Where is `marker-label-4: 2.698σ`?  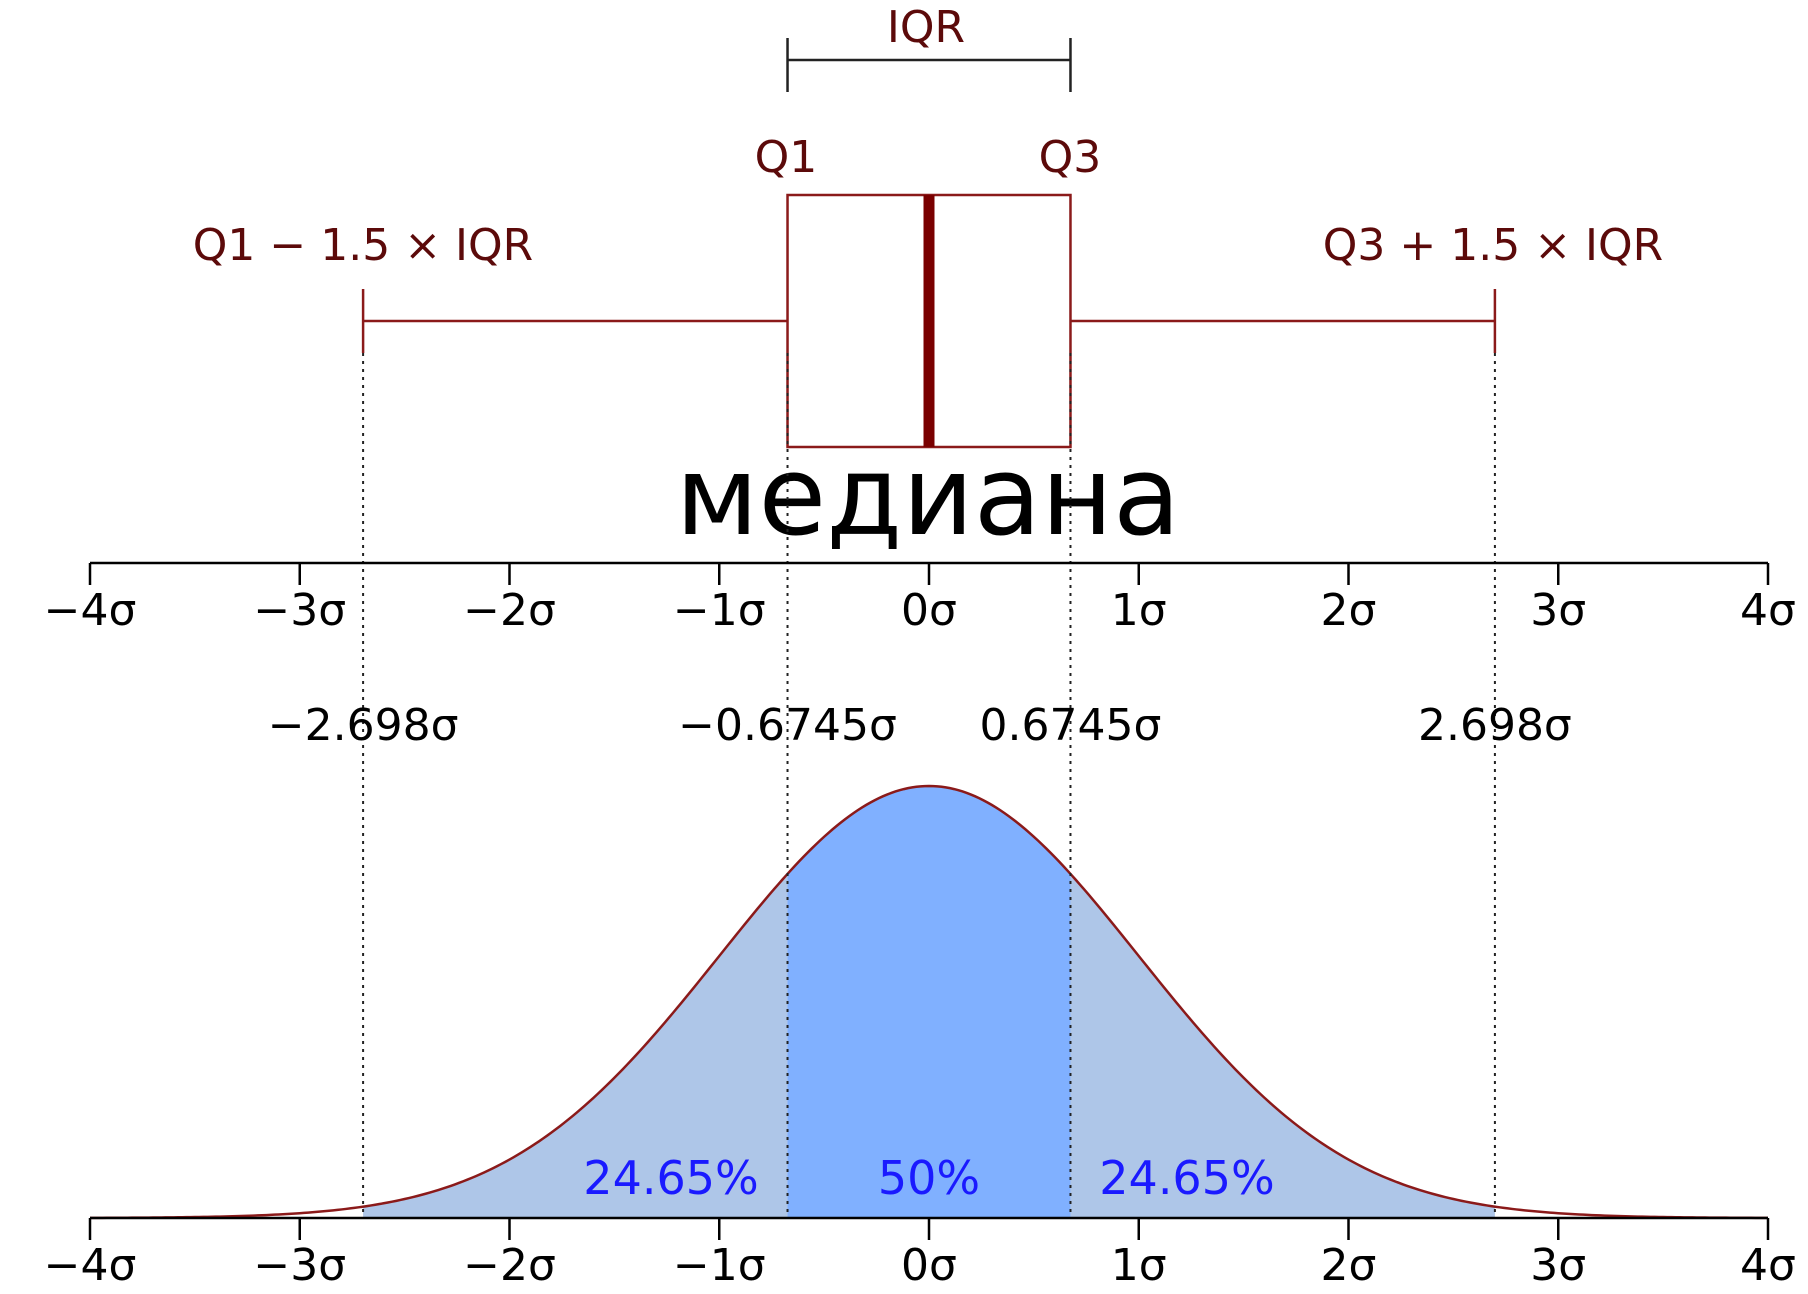
marker-label-4: 2.698σ is located at coordinates (1495, 725).